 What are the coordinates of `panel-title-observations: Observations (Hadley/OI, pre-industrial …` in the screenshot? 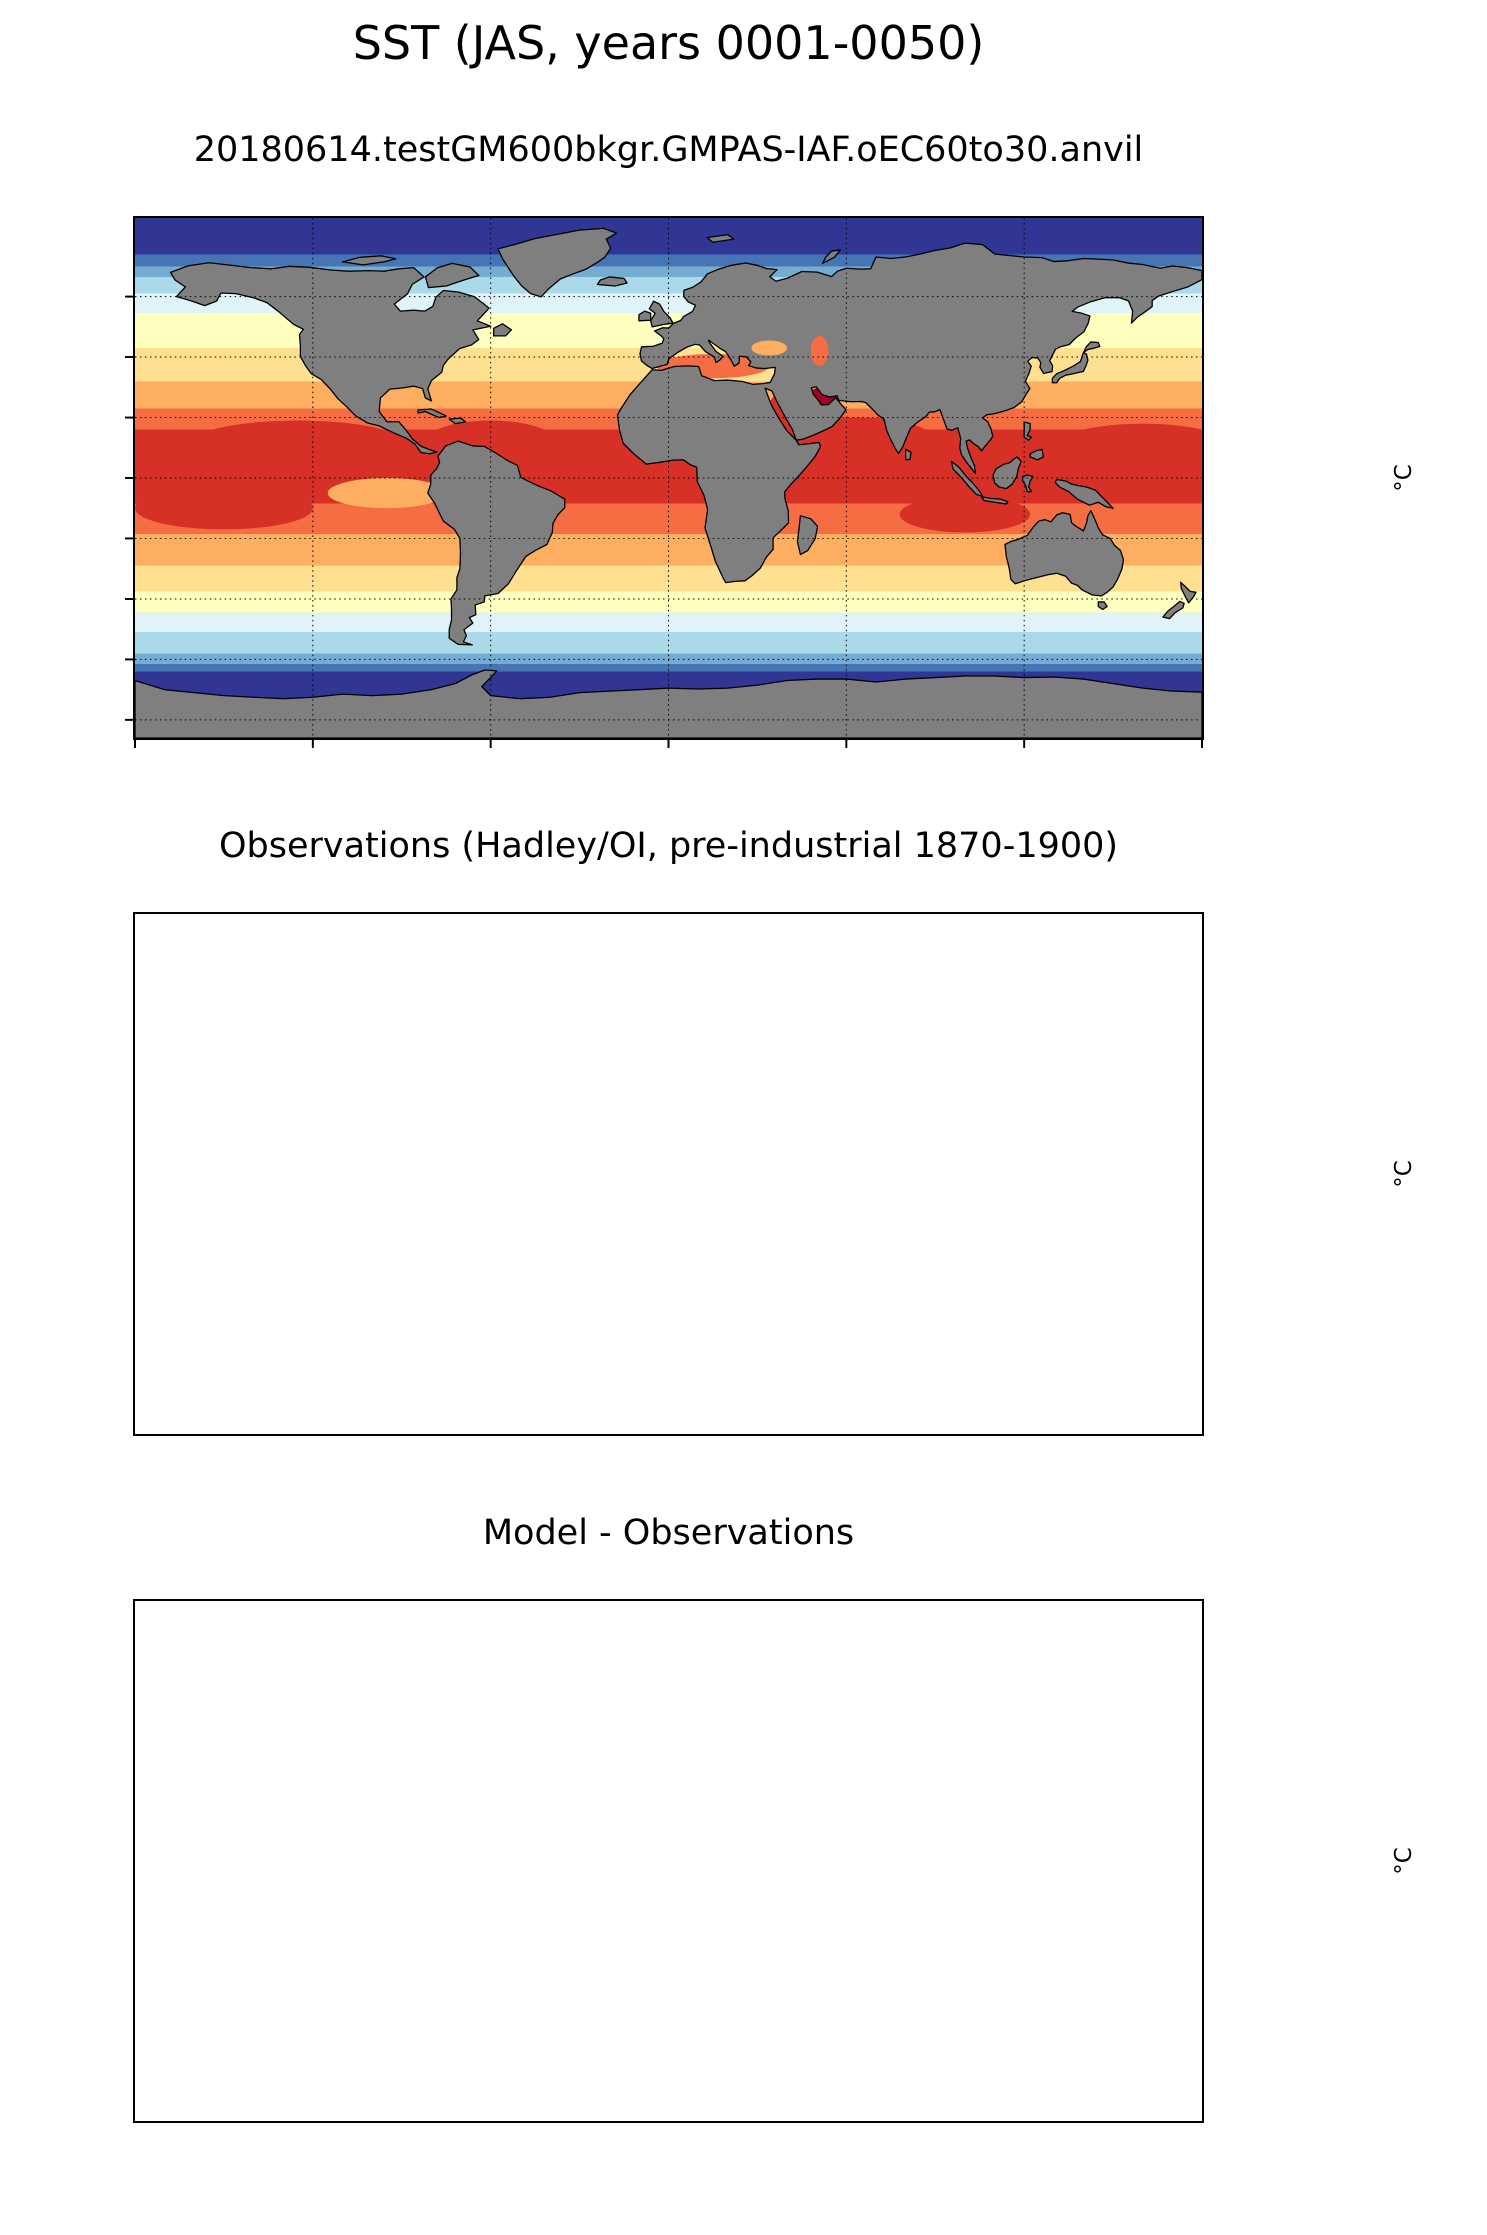 It's located at (668, 846).